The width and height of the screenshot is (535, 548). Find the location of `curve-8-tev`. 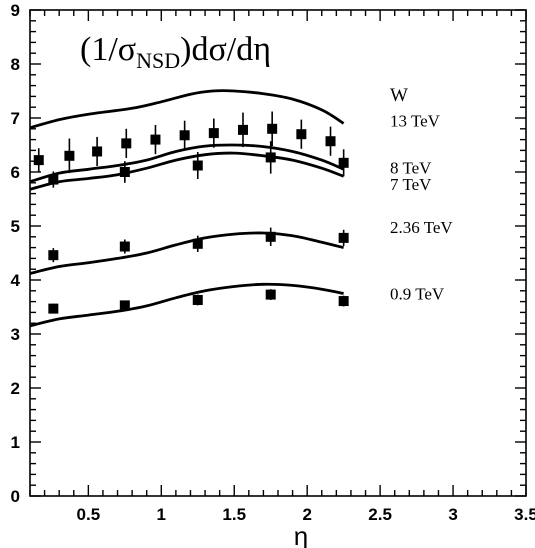

curve-8-tev is located at coordinates (187, 163).